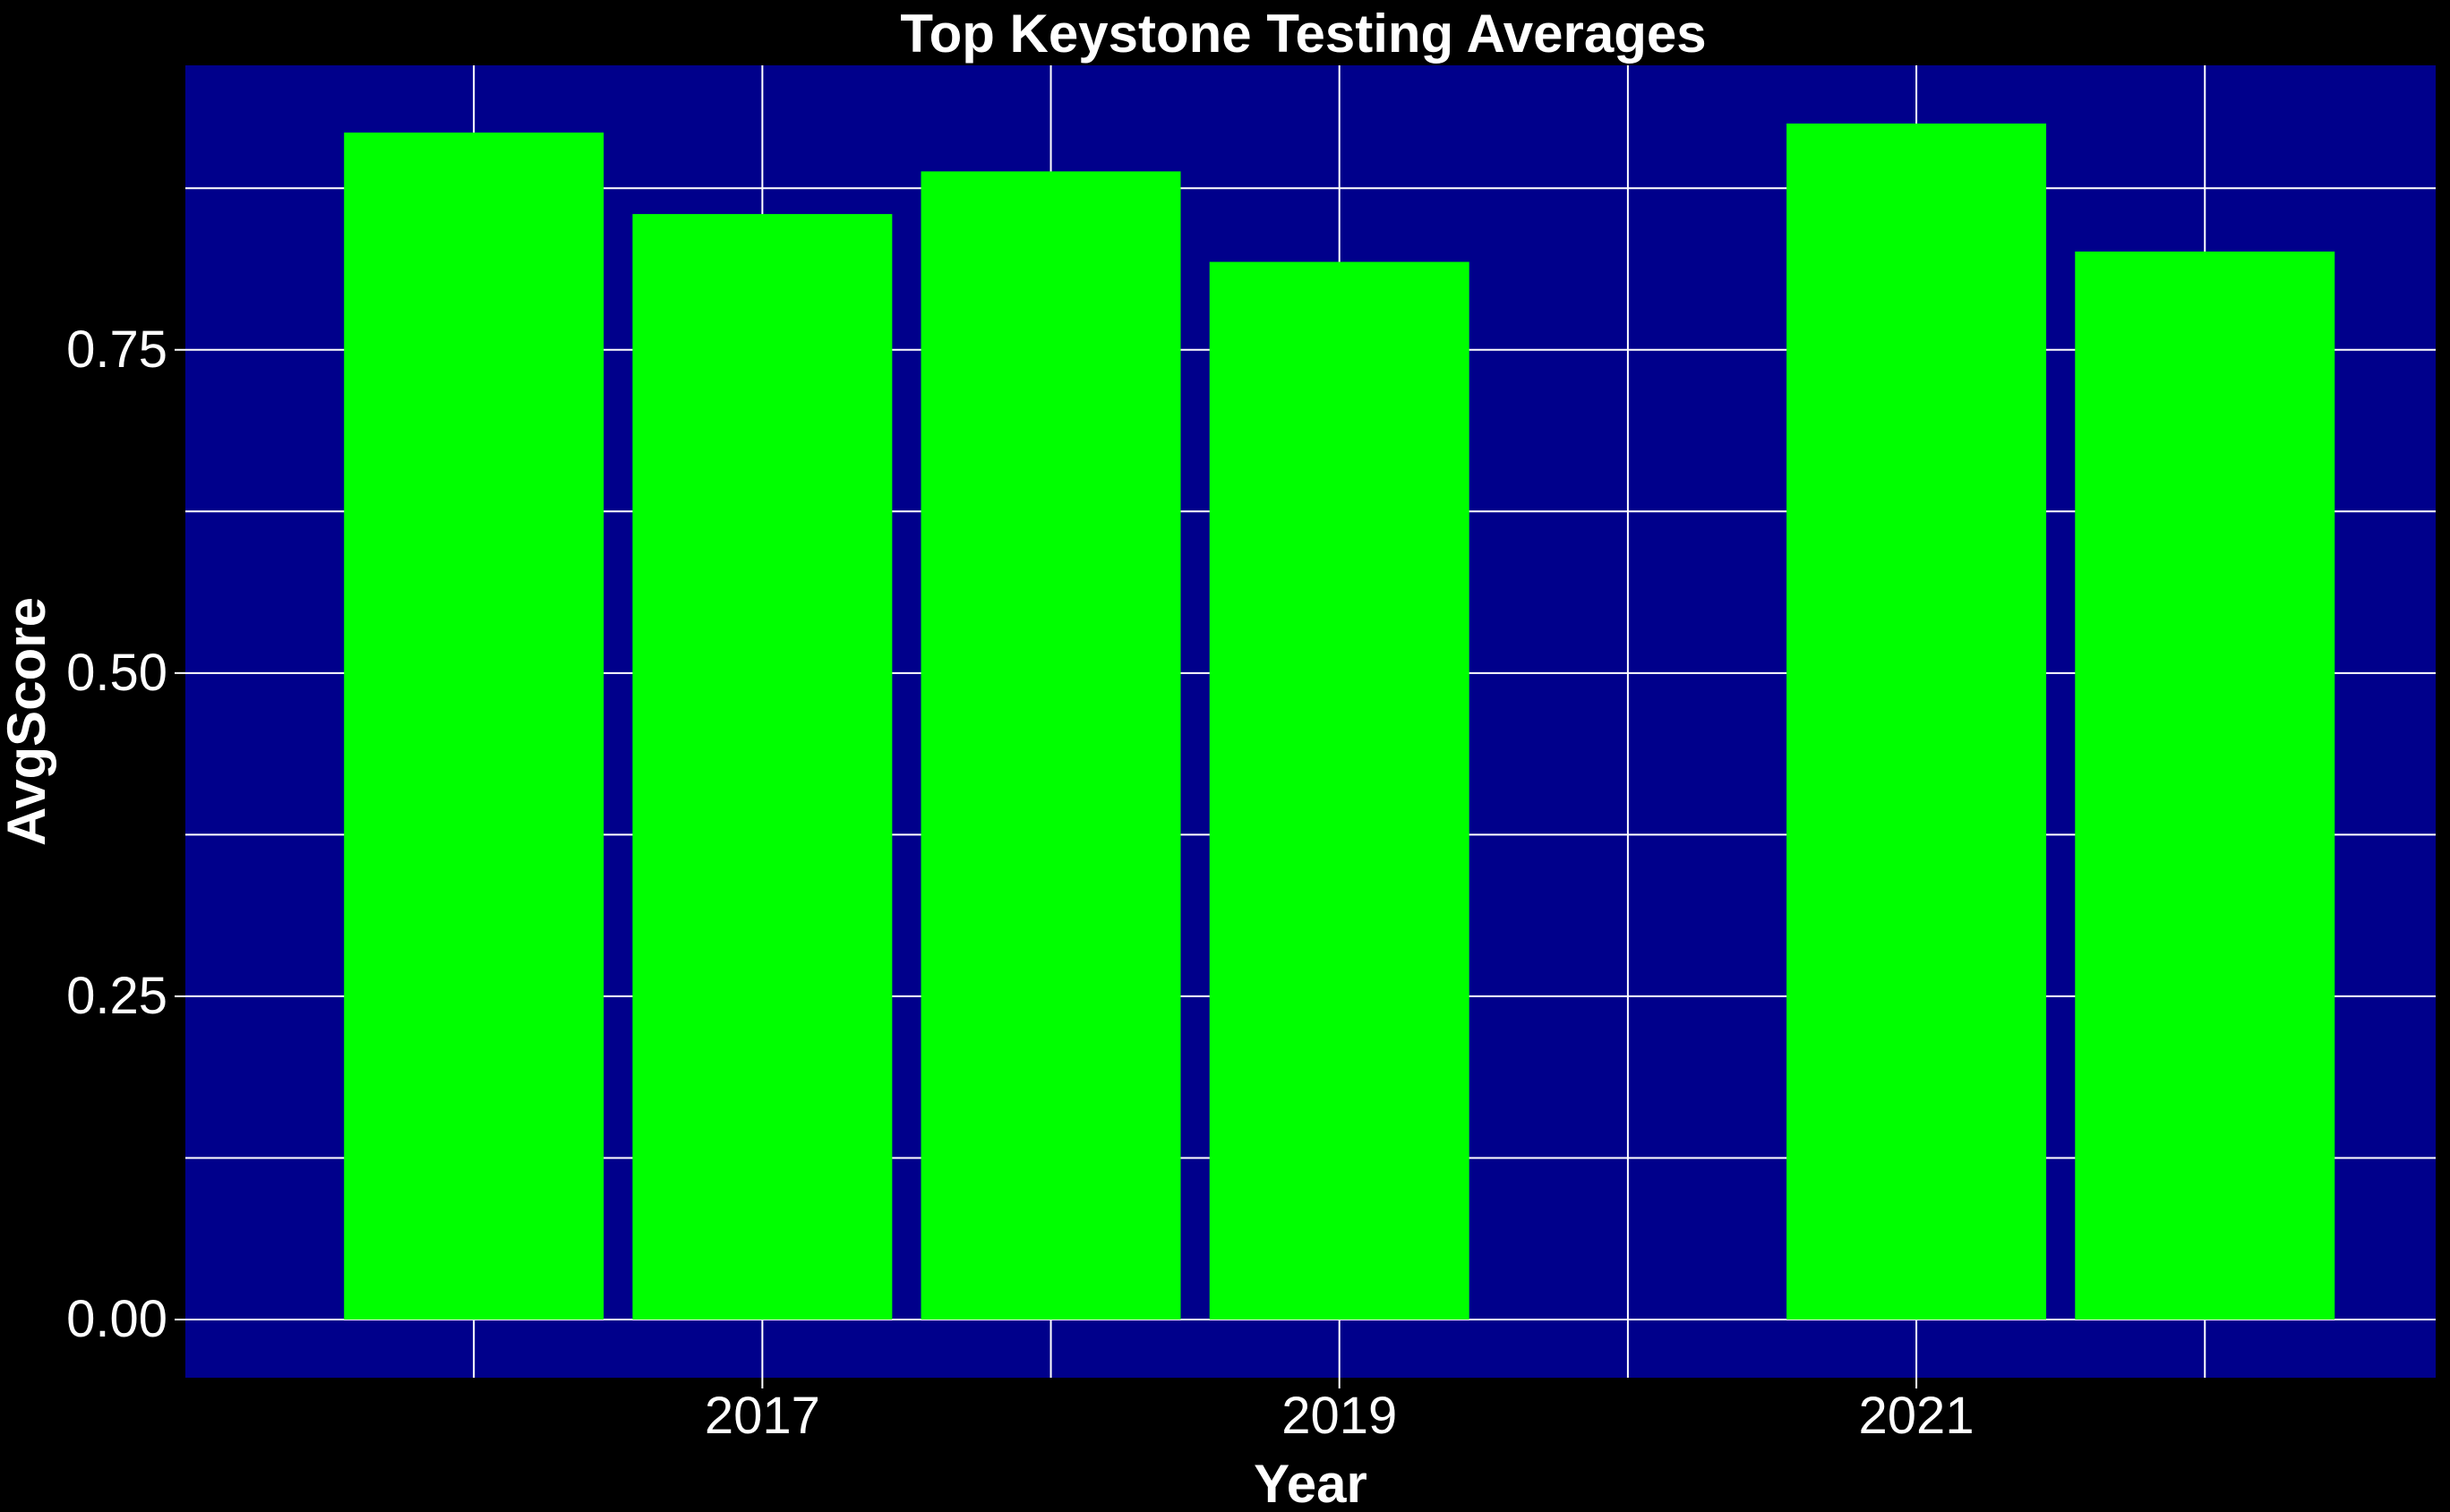  I want to click on chart-title: Top Keystone Testing Averages, so click(1303, 34).